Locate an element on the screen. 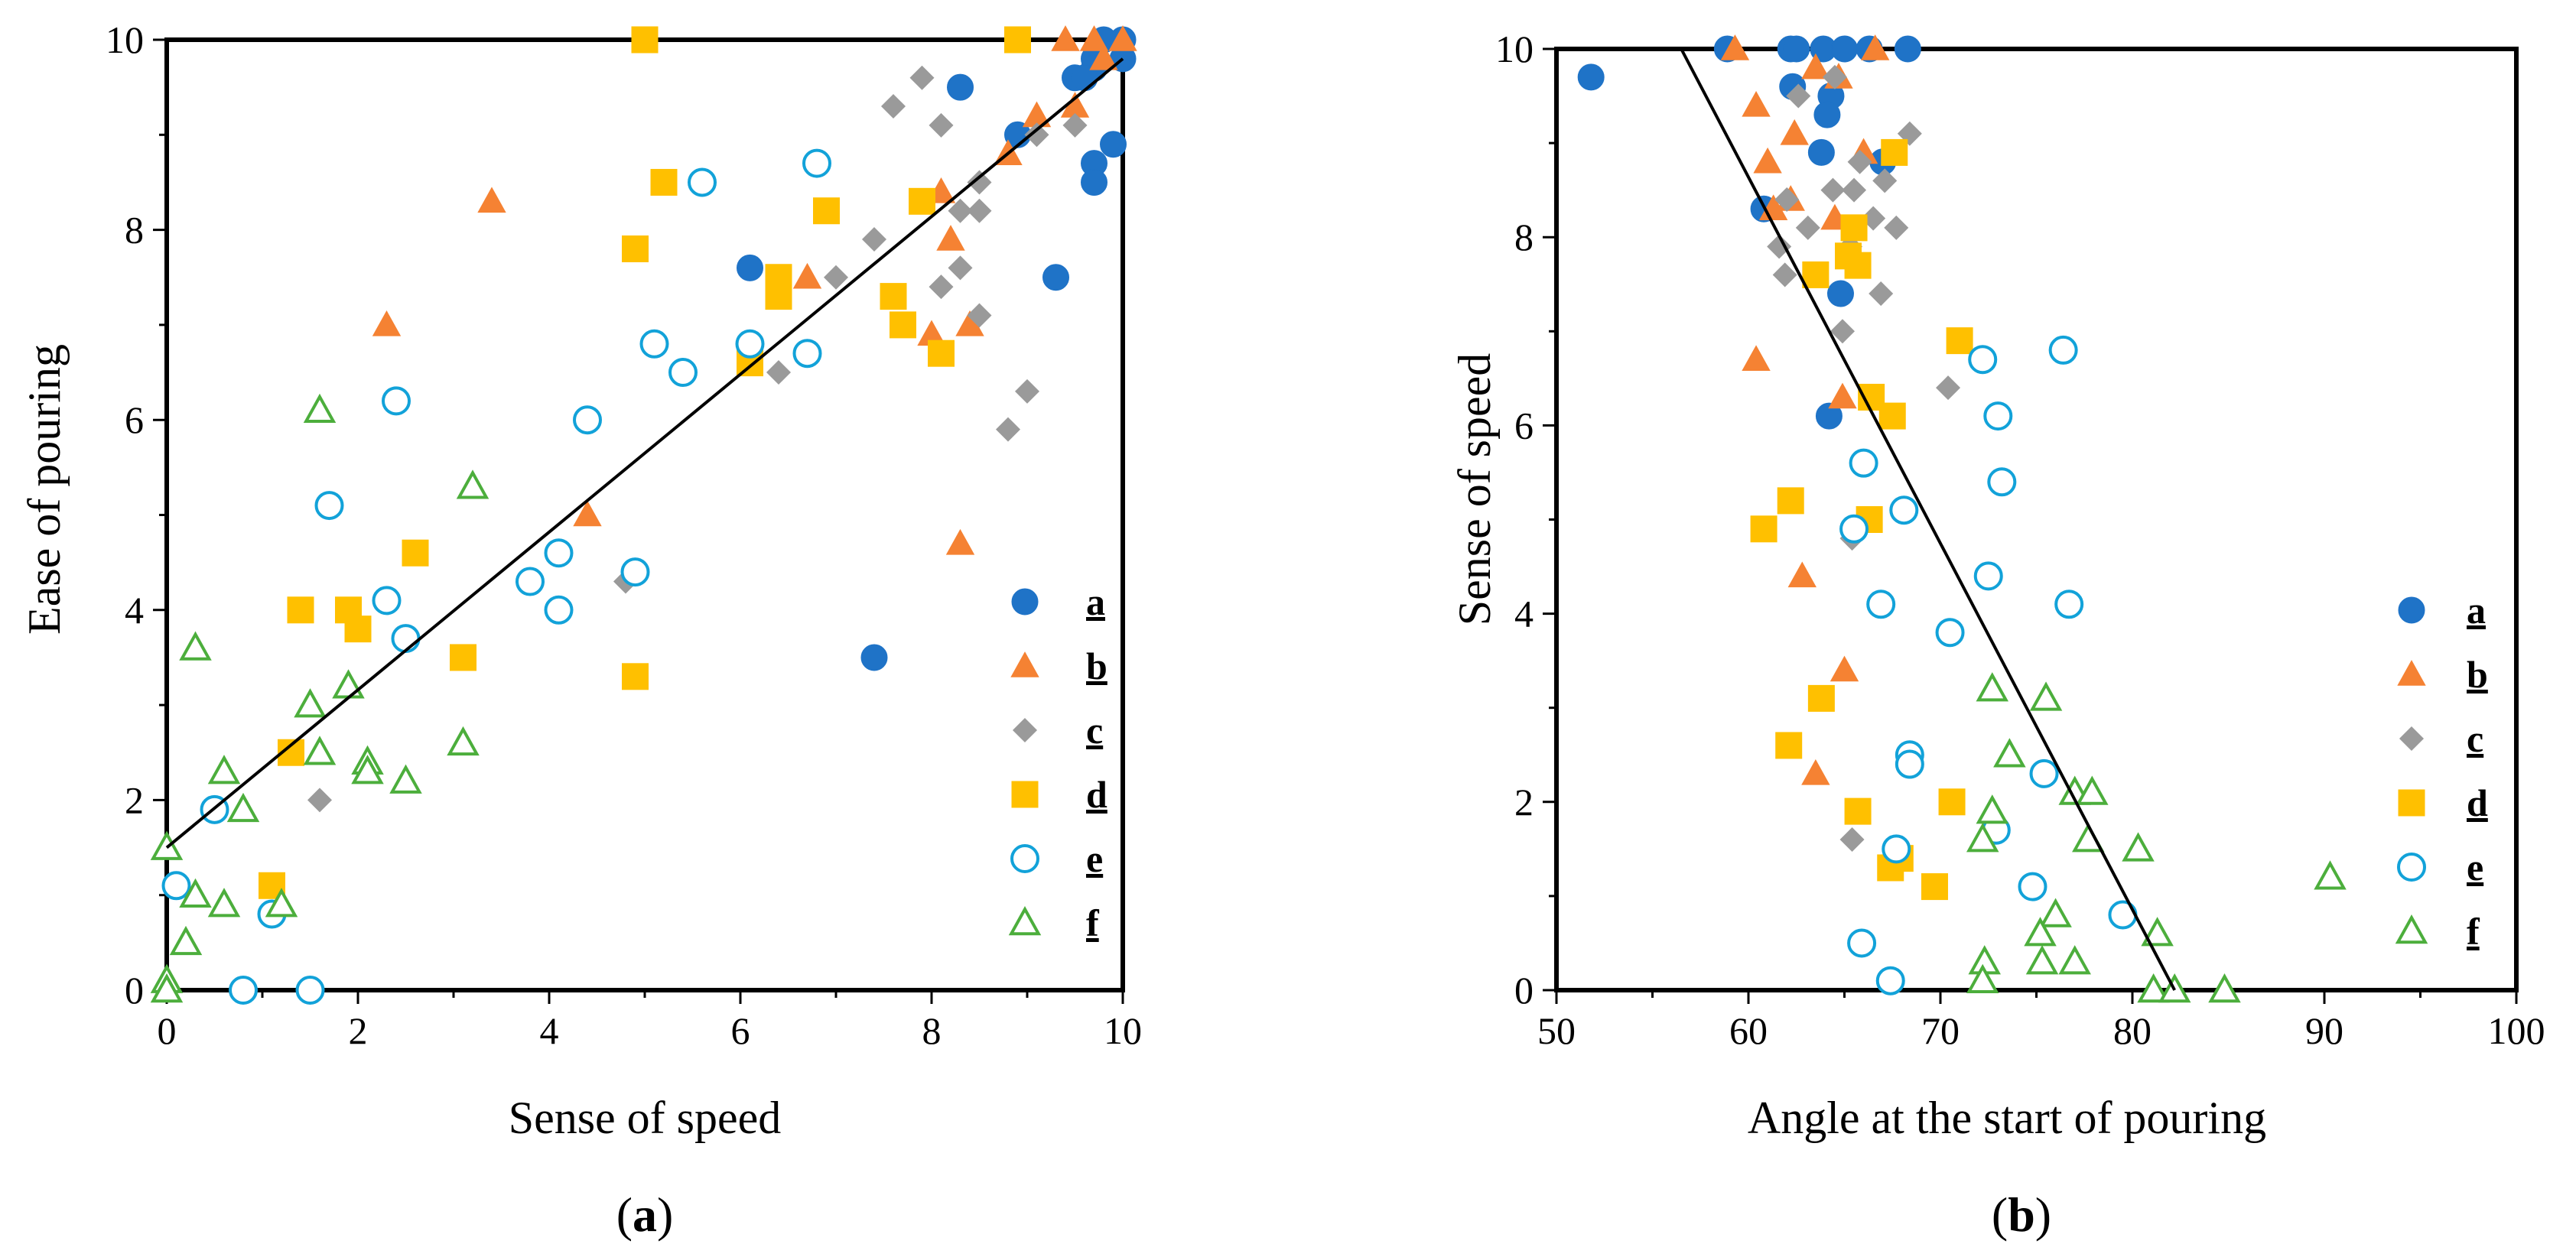  panel-b-y-tick-label: 4 is located at coordinates (1524, 614).